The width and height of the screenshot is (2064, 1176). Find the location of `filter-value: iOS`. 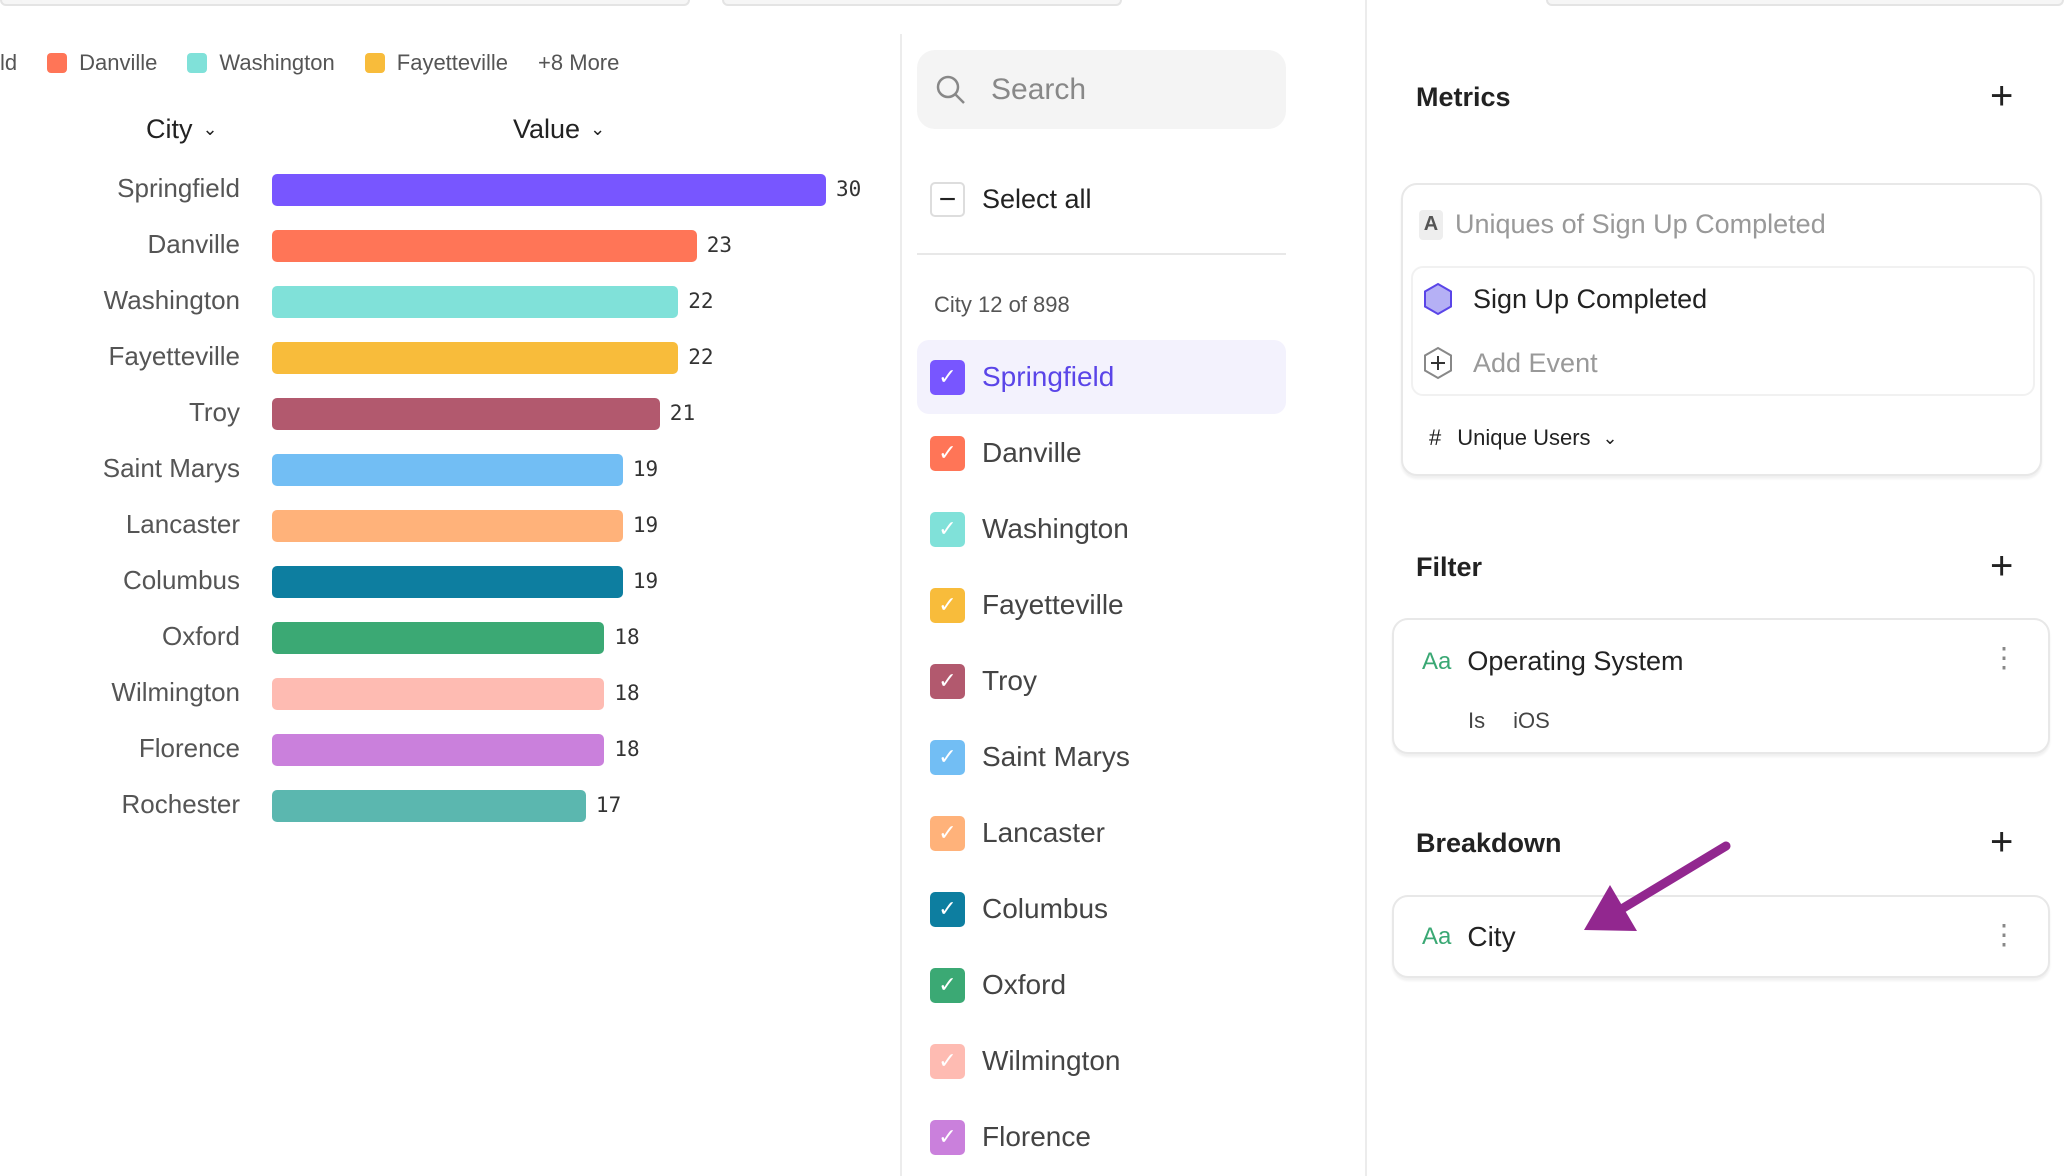

filter-value: iOS is located at coordinates (1531, 720).